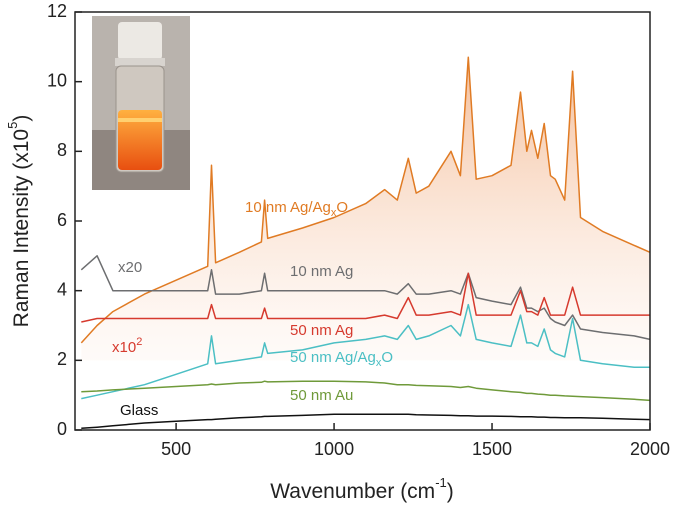  I want to click on multiplier-label: x20, so click(130, 267).